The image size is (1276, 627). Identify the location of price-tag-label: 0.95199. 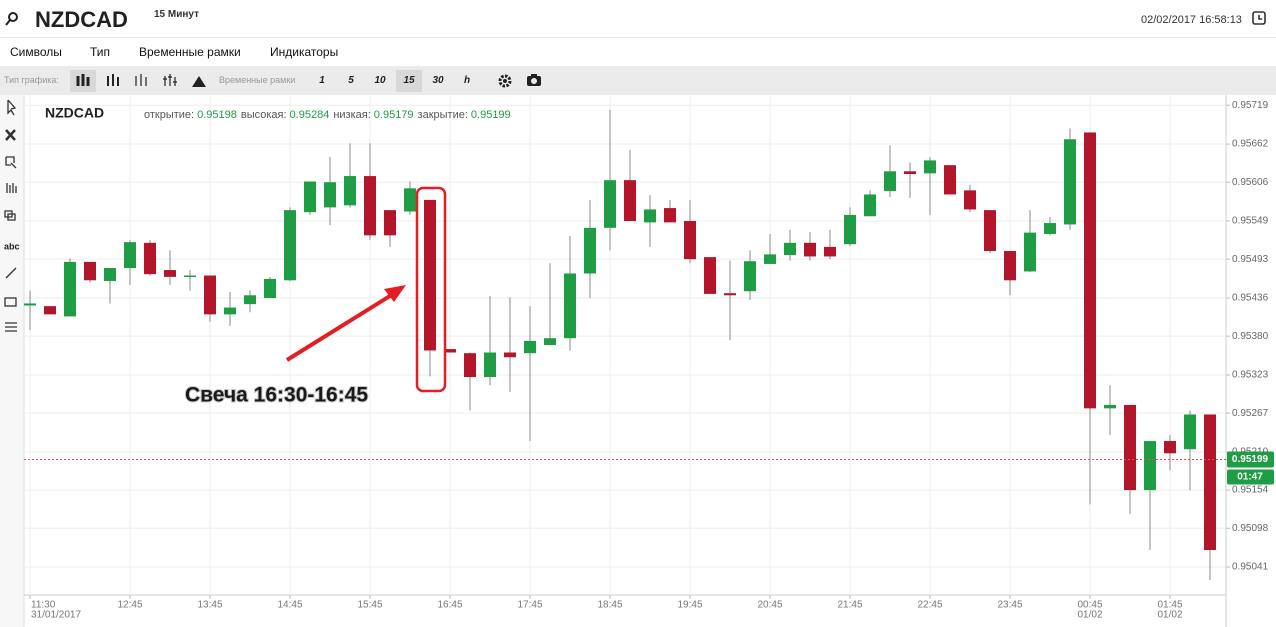
(1250, 459).